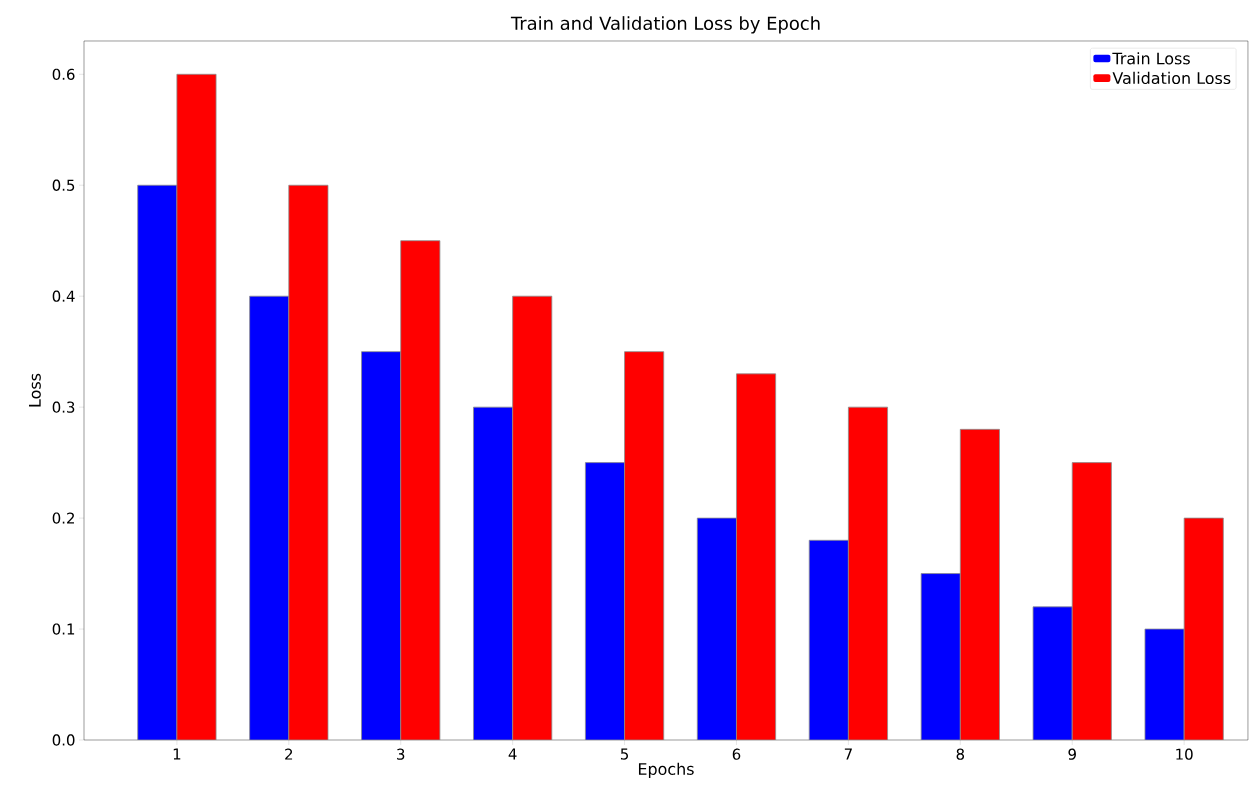  What do you see at coordinates (63, 740) in the screenshot?
I see `y-tick-label: 0.0` at bounding box center [63, 740].